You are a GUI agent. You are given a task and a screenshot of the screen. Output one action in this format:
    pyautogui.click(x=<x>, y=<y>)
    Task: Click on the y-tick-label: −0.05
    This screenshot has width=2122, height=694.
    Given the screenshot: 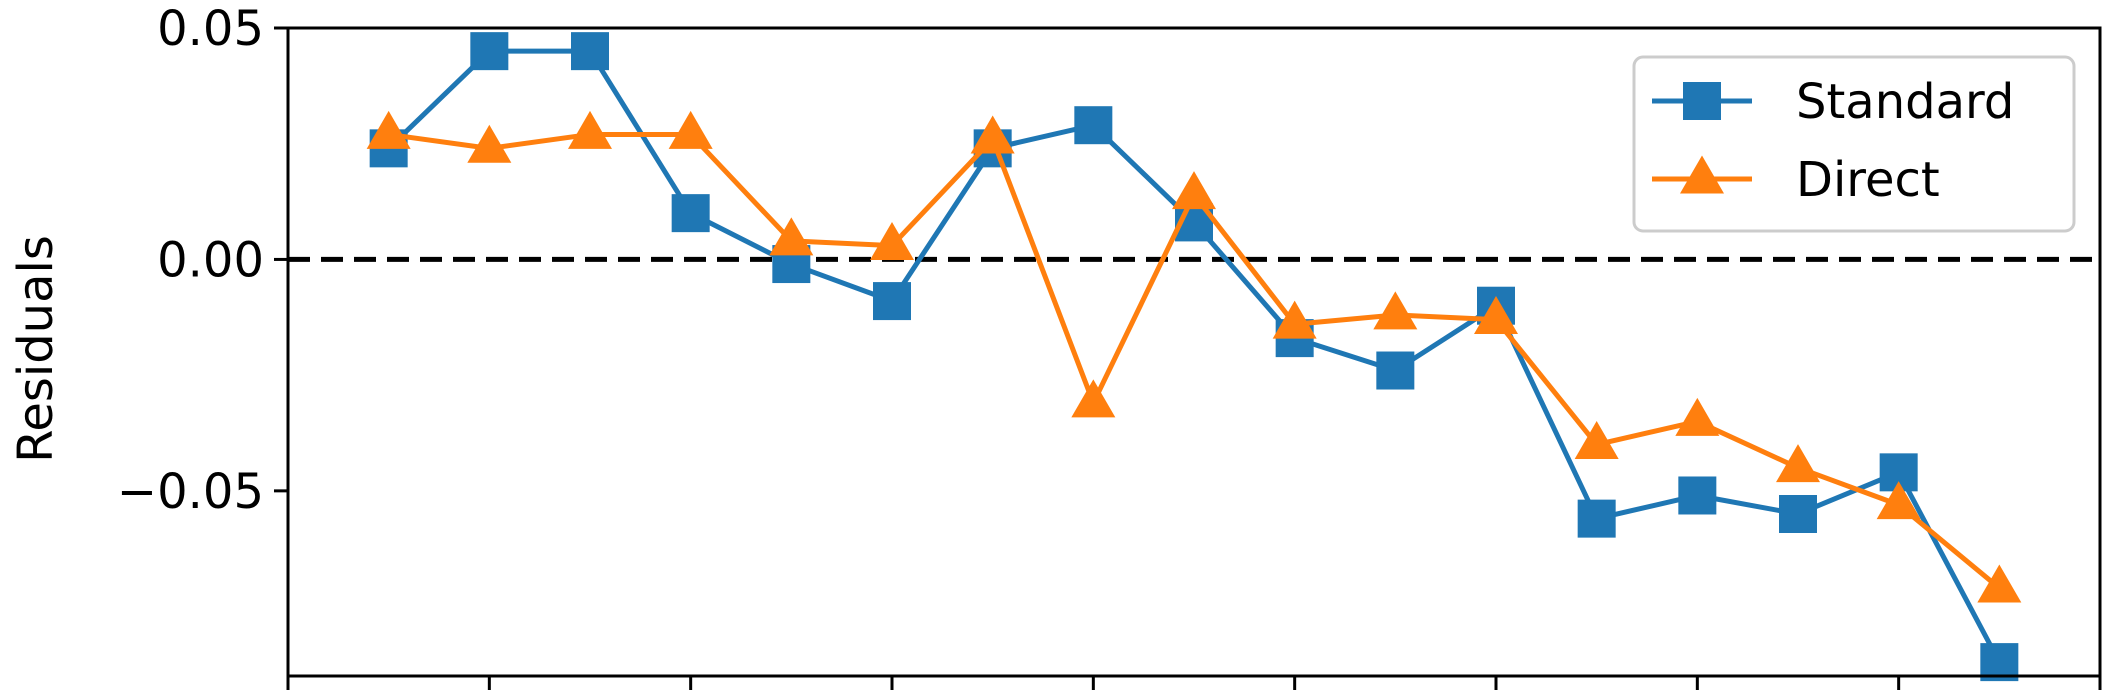 What is the action you would take?
    pyautogui.click(x=190, y=492)
    